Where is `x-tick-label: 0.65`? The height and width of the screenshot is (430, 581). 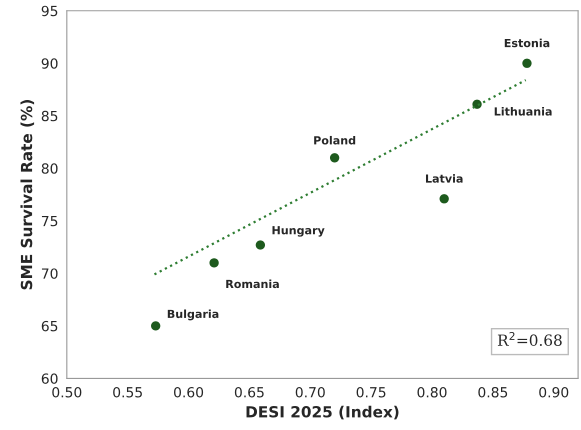 x-tick-label: 0.65 is located at coordinates (249, 392).